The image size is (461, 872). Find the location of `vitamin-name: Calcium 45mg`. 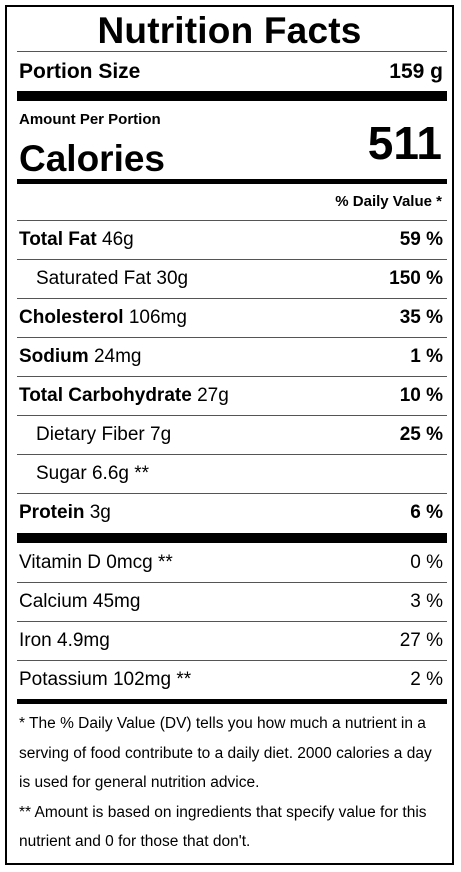

vitamin-name: Calcium 45mg is located at coordinates (80, 601).